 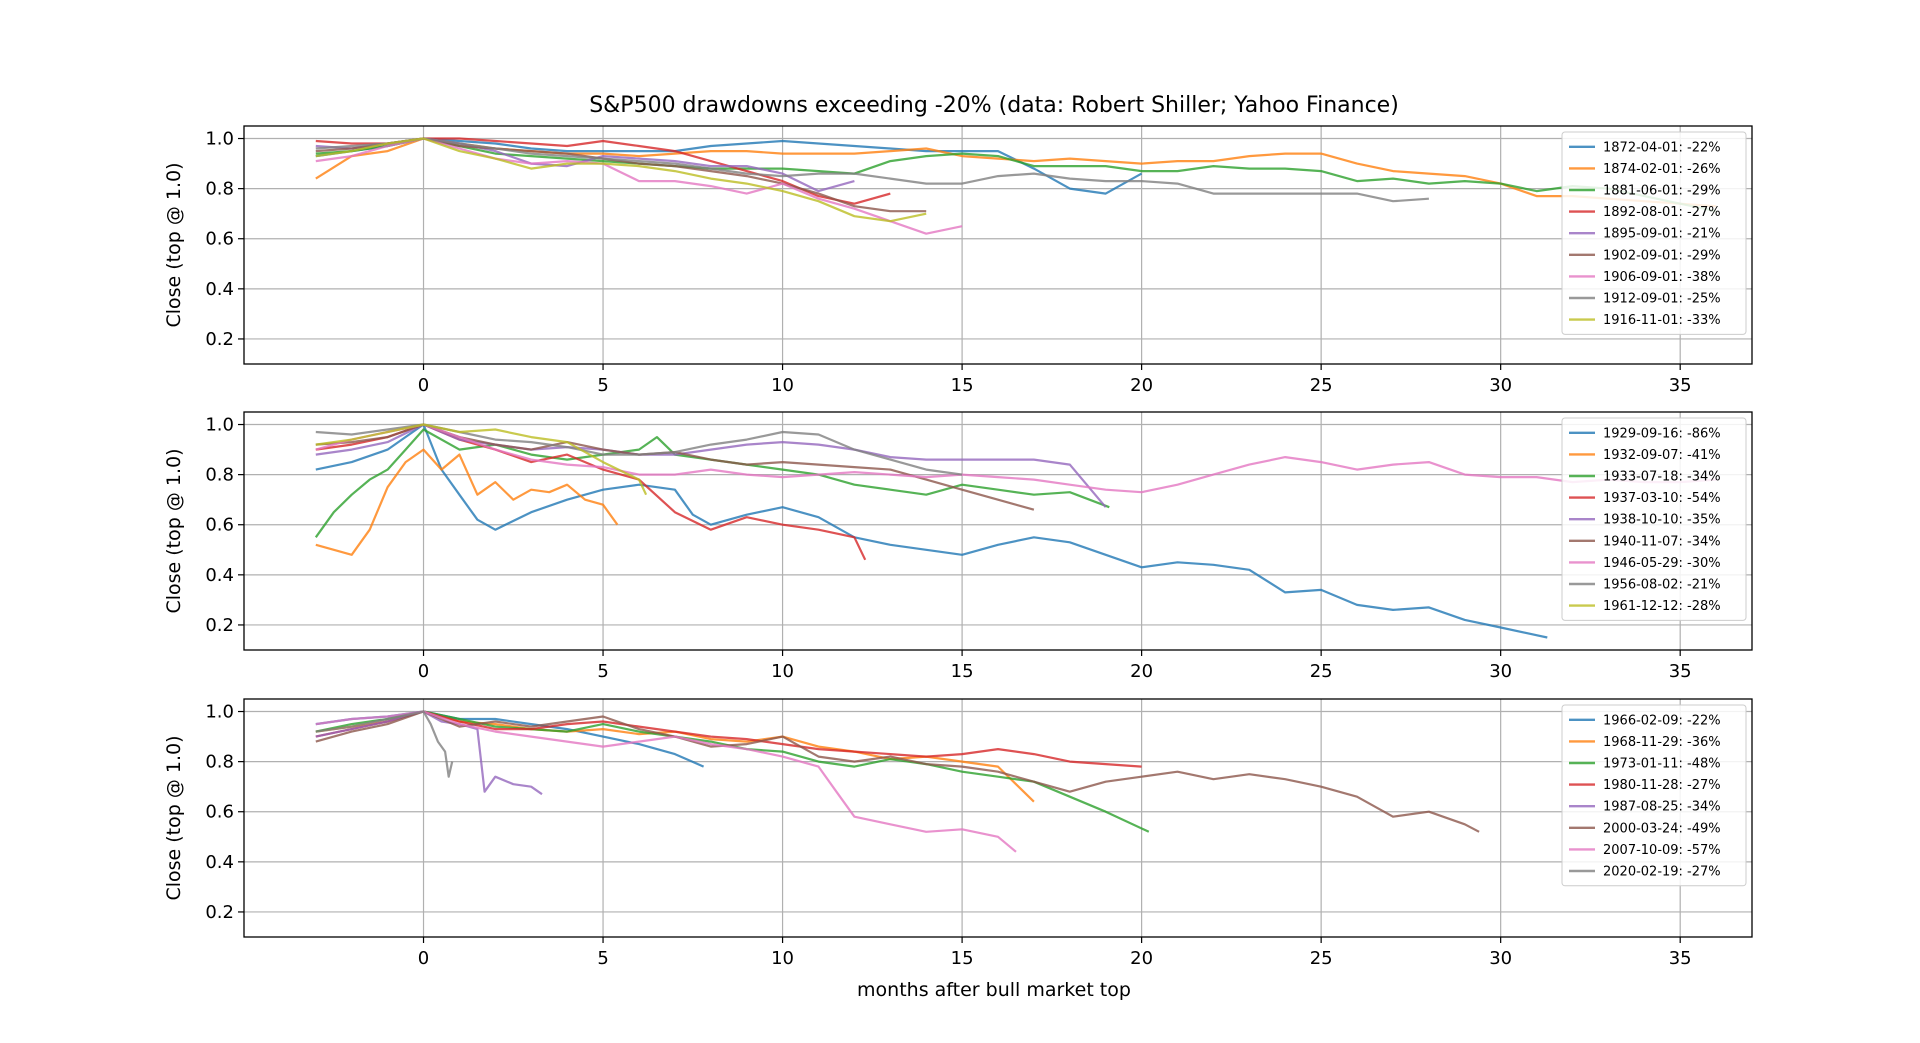 I want to click on legend-label: 1980-11-28: -27%, so click(x=1662, y=785).